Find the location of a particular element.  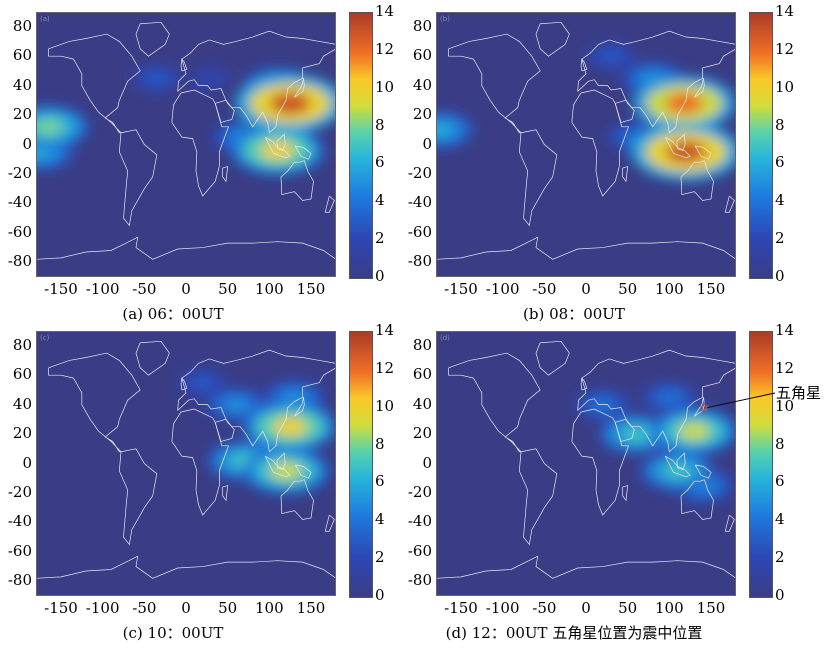

heatmap-plot-area: (c) is located at coordinates (186, 463).